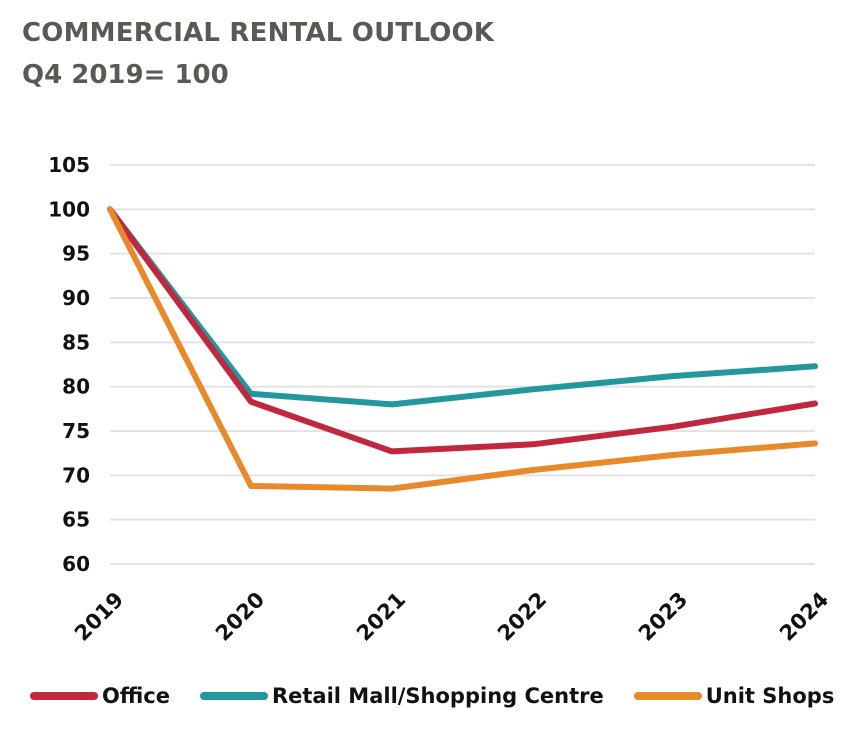 The image size is (866, 731). I want to click on legend-item-office: Office, so click(100, 696).